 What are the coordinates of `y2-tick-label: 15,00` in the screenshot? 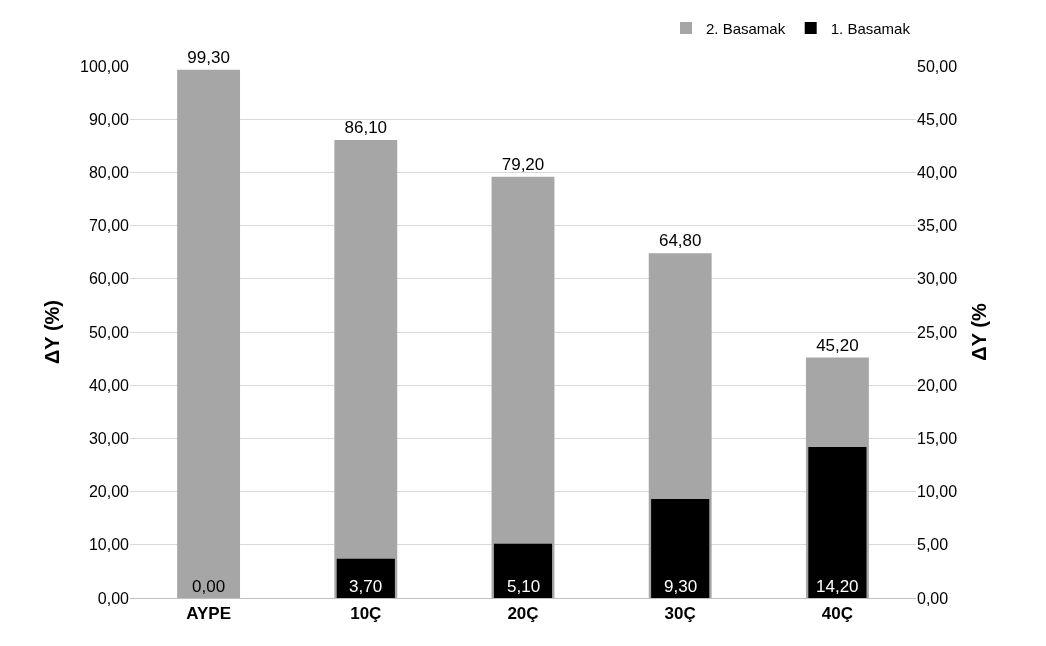 It's located at (937, 438).